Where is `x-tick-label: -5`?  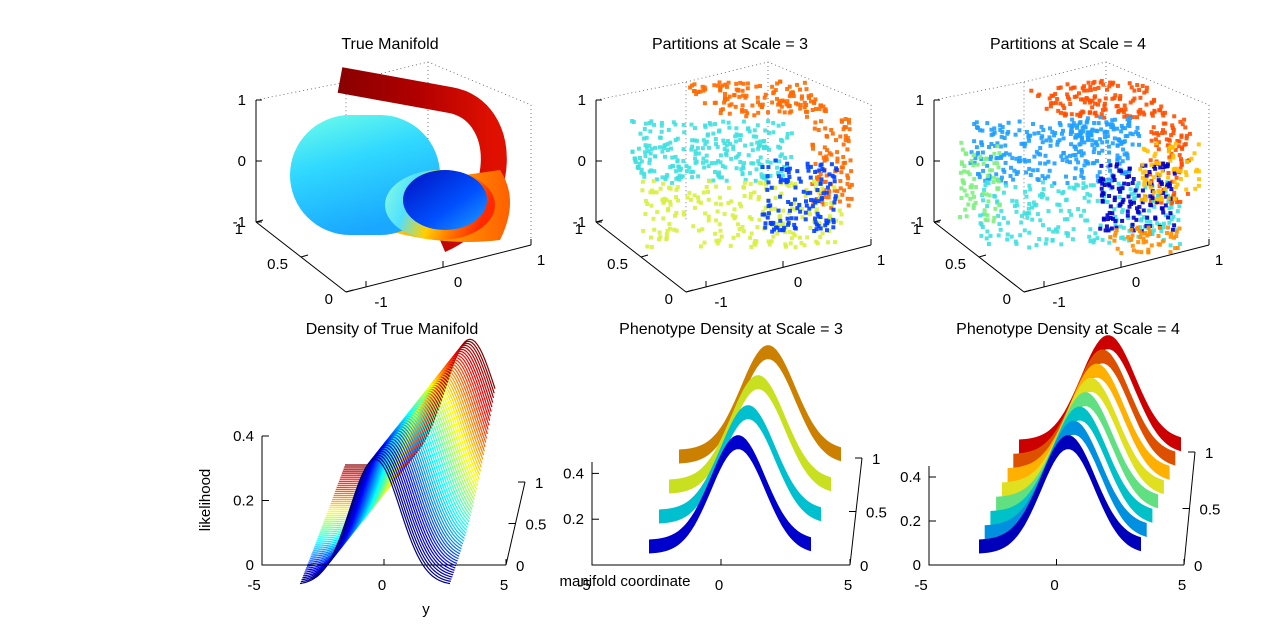
x-tick-label: -5 is located at coordinates (920, 585).